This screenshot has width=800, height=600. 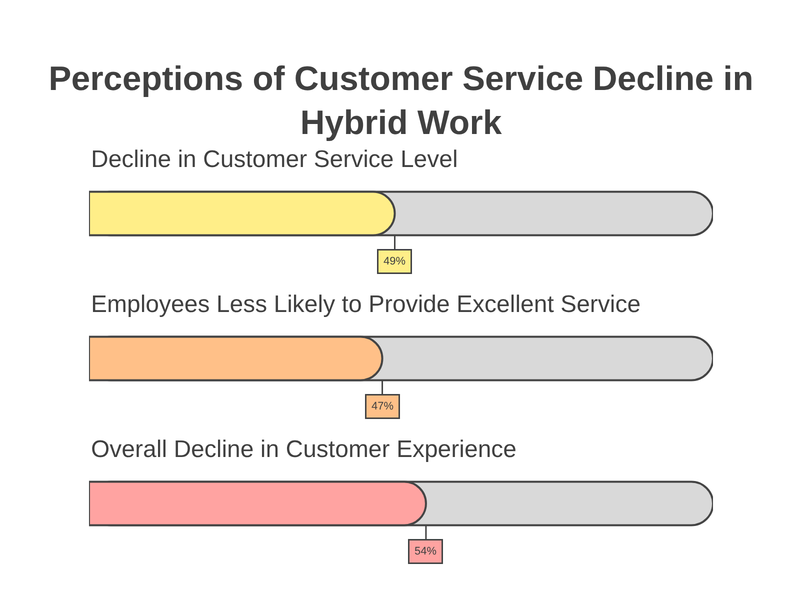 What do you see at coordinates (425, 552) in the screenshot?
I see `data-label: 54%` at bounding box center [425, 552].